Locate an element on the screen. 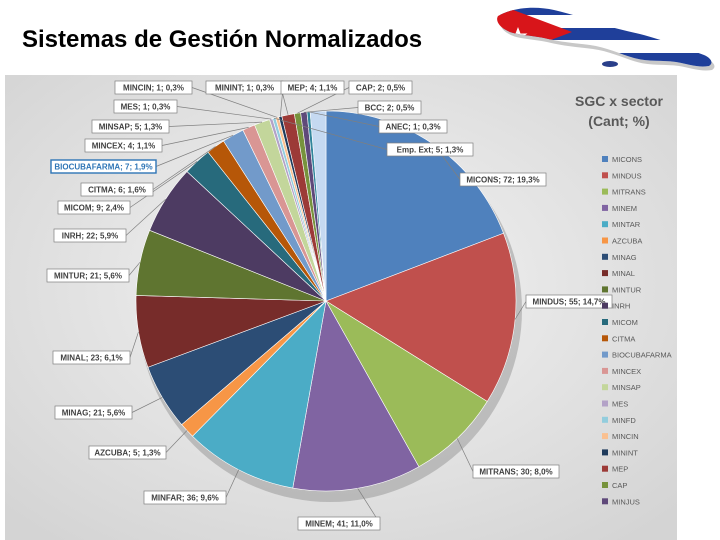 This screenshot has height=540, width=720. legend-swatch-minfd is located at coordinates (605, 419).